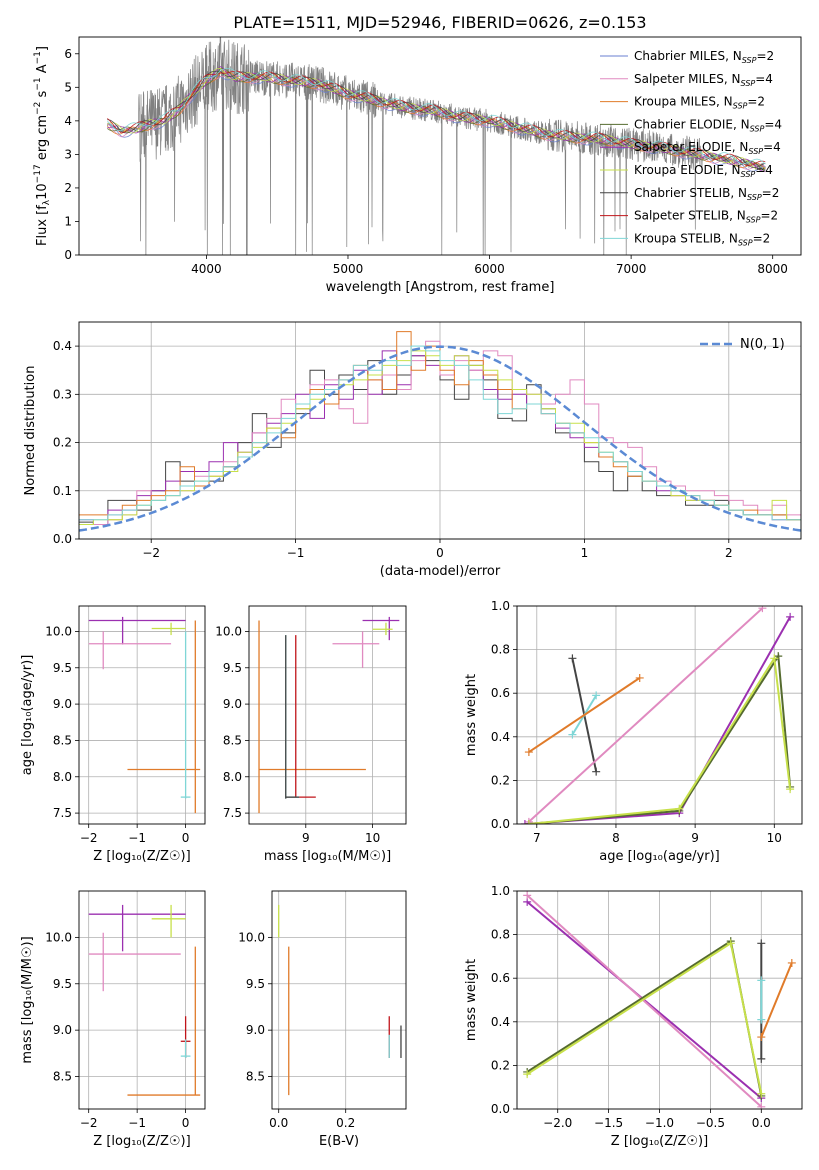 This screenshot has width=819, height=1170. Describe the element at coordinates (729, 553) in the screenshot. I see `x-tick-label: 2` at that location.